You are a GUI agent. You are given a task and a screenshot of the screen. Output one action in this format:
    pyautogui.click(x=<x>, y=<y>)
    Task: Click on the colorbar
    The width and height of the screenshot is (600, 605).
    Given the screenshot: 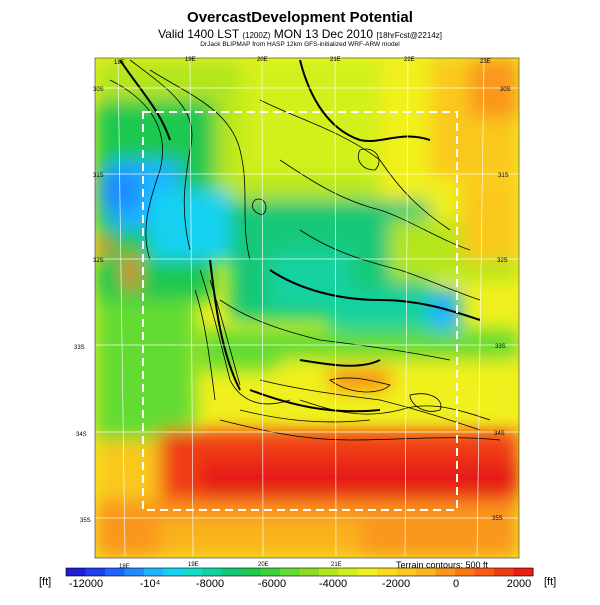 What is the action you would take?
    pyautogui.click(x=299, y=572)
    